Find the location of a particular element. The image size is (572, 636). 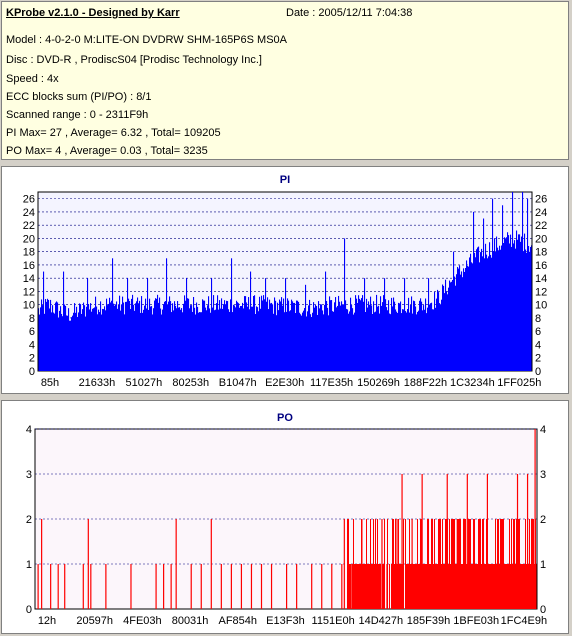

chart-title: PI is located at coordinates (285, 180).